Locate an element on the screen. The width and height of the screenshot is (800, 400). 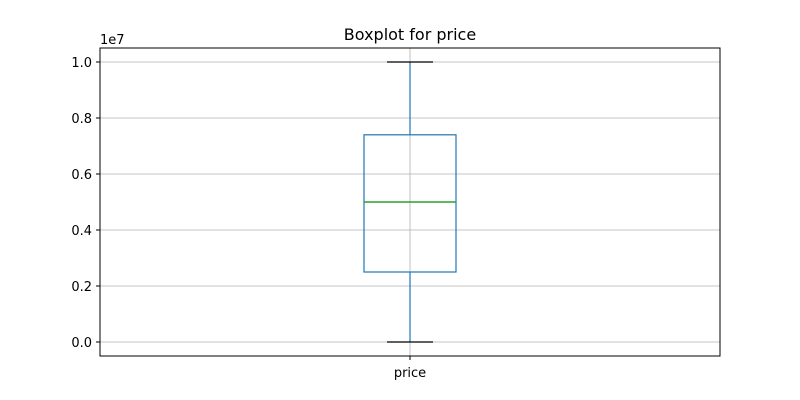
y-tick-label: 1.0 is located at coordinates (81, 63).